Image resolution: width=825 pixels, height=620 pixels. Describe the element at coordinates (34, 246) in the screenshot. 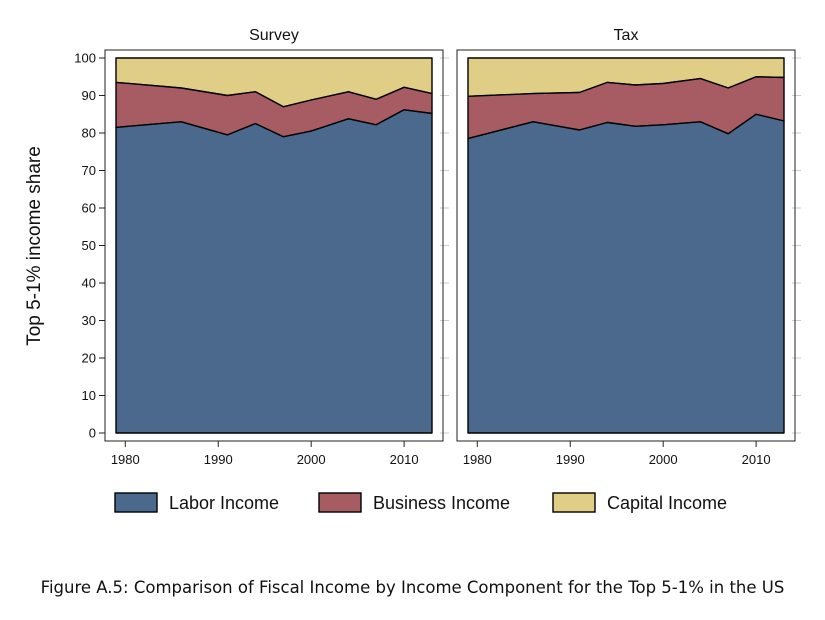

I see `y-axis-label: Top 5-1% income share` at that location.